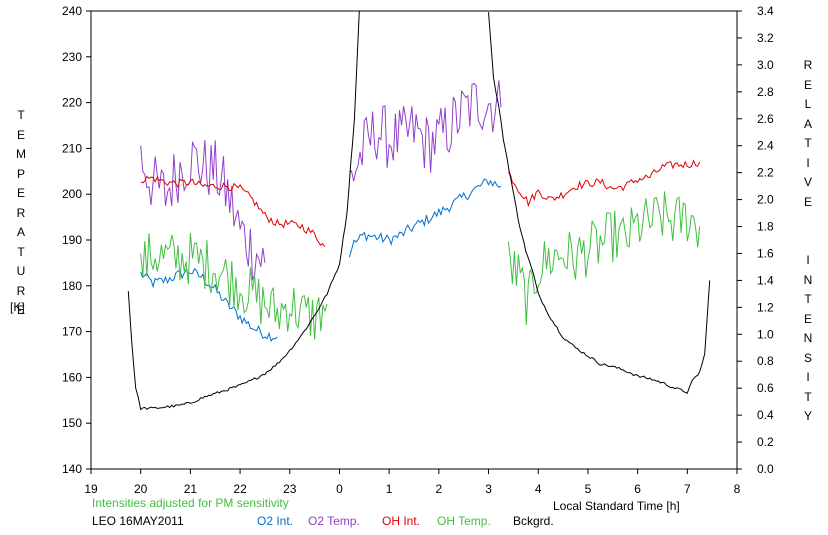 Image resolution: width=828 pixels, height=535 pixels. Describe the element at coordinates (72, 57) in the screenshot. I see `left-tick-label: 230` at that location.